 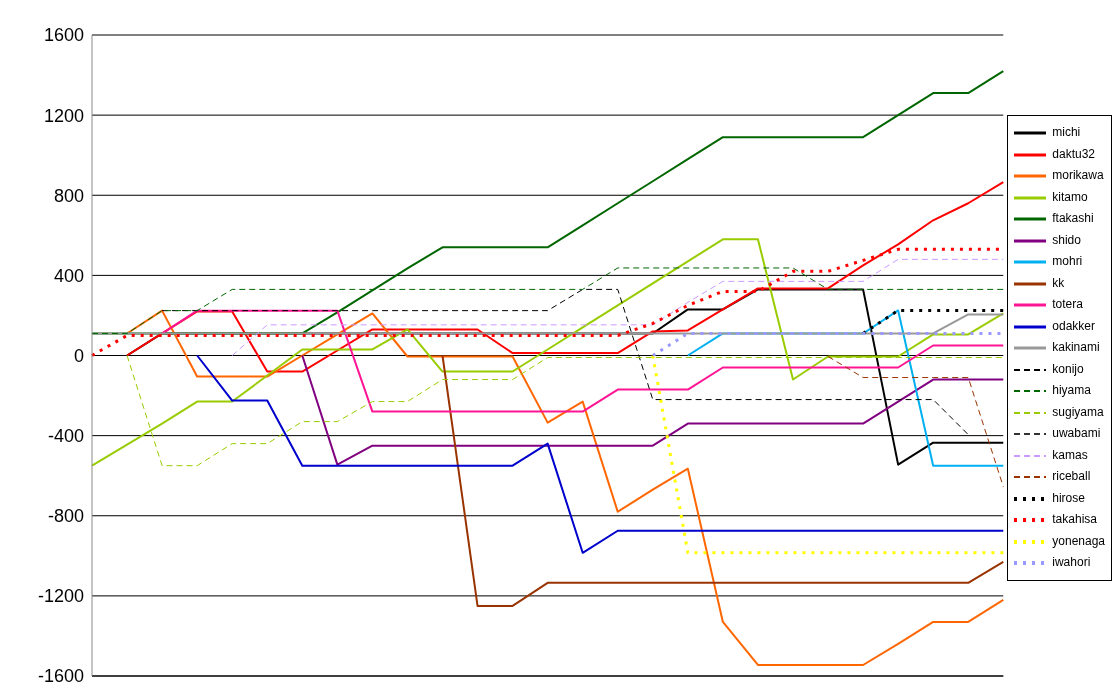 I want to click on legend-label: kakinami, so click(x=1076, y=348).